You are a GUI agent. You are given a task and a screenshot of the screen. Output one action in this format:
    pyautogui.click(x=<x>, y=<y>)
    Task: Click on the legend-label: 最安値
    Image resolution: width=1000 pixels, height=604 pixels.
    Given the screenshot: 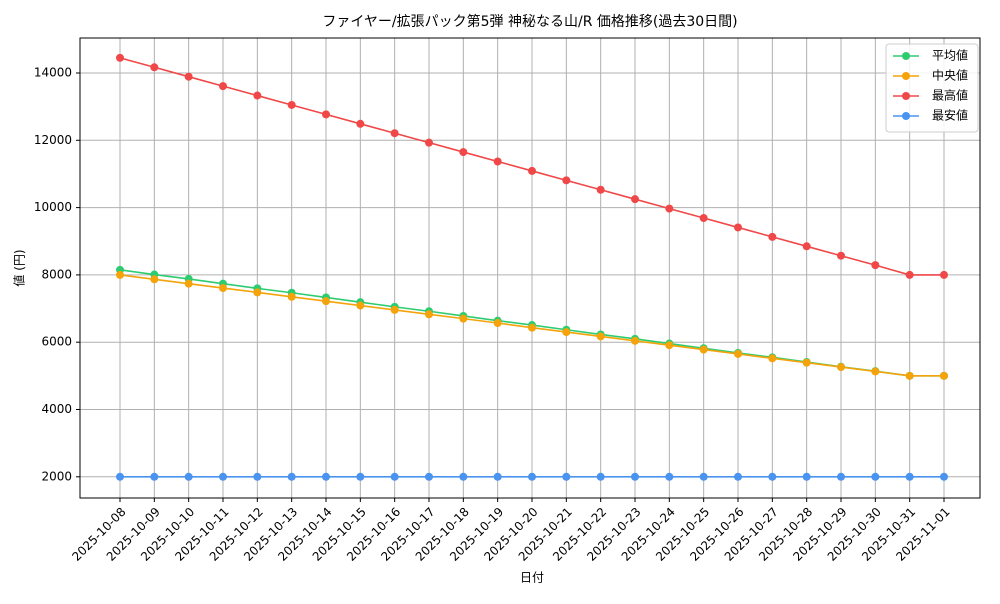 What is the action you would take?
    pyautogui.click(x=950, y=115)
    